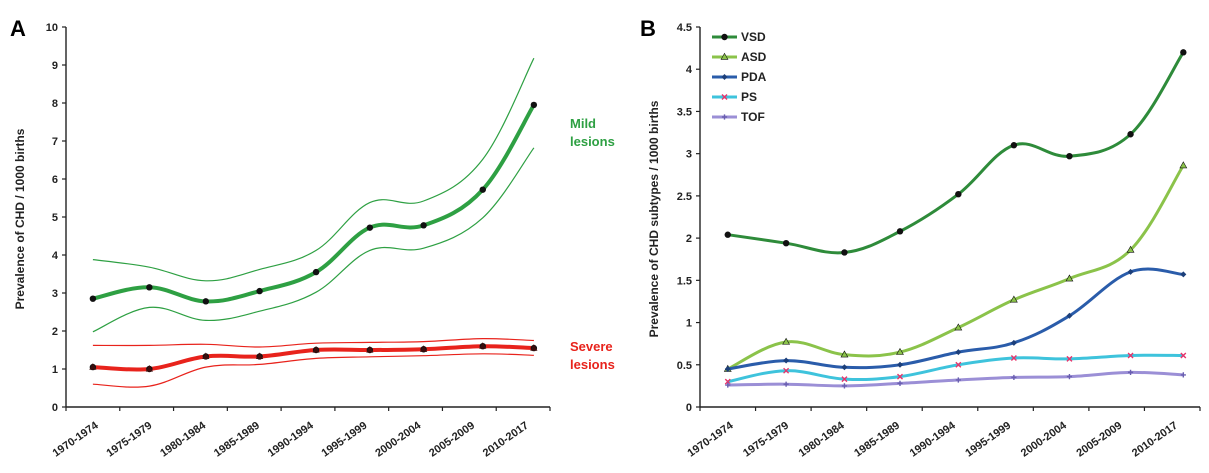 This screenshot has height=473, width=1209. What do you see at coordinates (55, 256) in the screenshot?
I see `y-tick-label: 4` at bounding box center [55, 256].